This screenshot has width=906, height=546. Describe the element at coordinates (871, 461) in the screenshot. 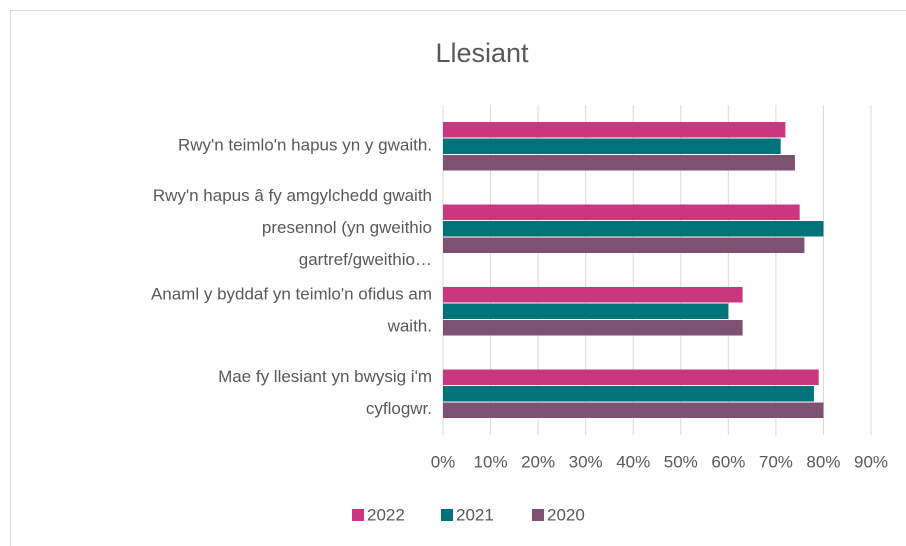

I see `x-tick-label: 90%` at that location.